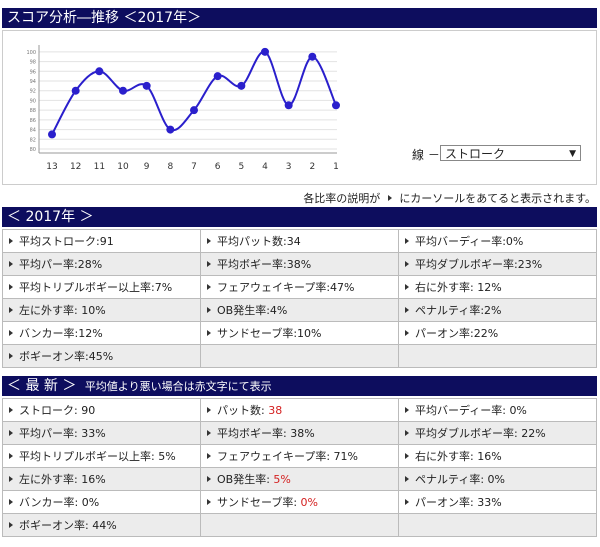  What do you see at coordinates (178, 386) in the screenshot?
I see `latest-section-subtitle: 平均値より悪い場合は赤文字にて表示` at bounding box center [178, 386].